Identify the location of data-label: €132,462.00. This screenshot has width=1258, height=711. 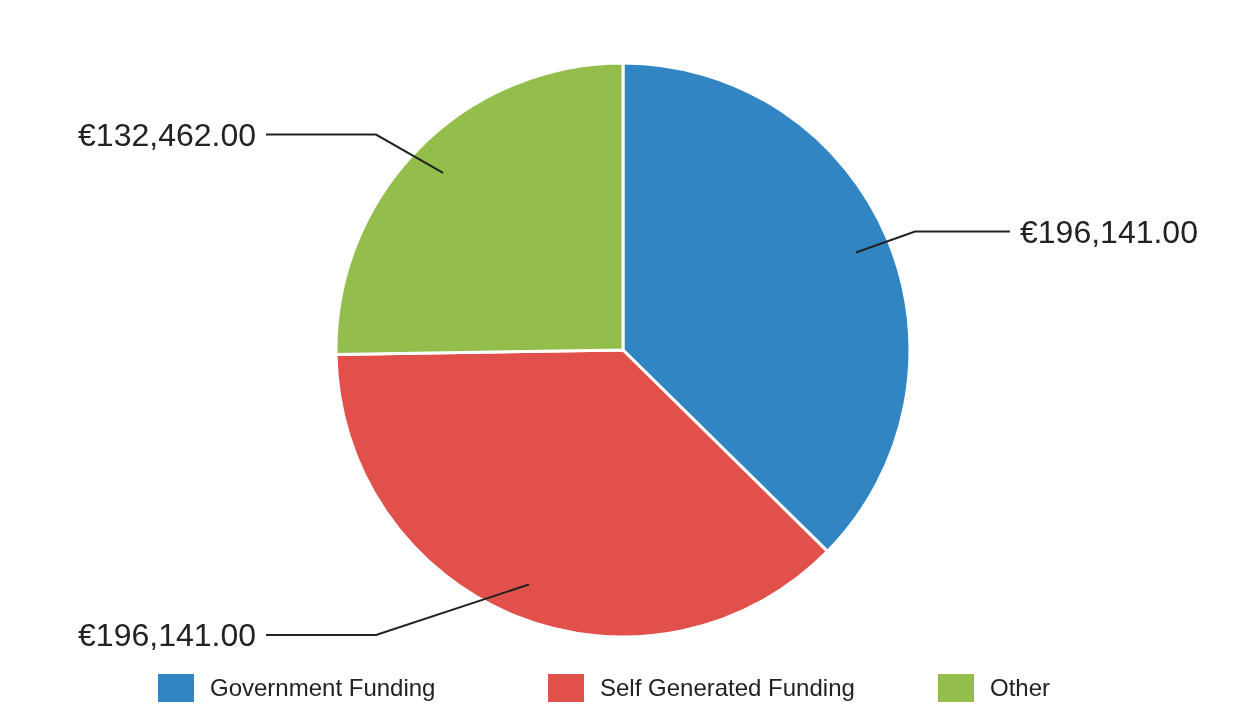
(167, 134).